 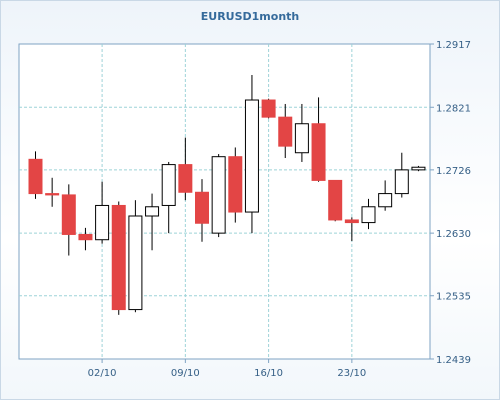 I want to click on x-tick-label: 16/10, so click(x=268, y=373).